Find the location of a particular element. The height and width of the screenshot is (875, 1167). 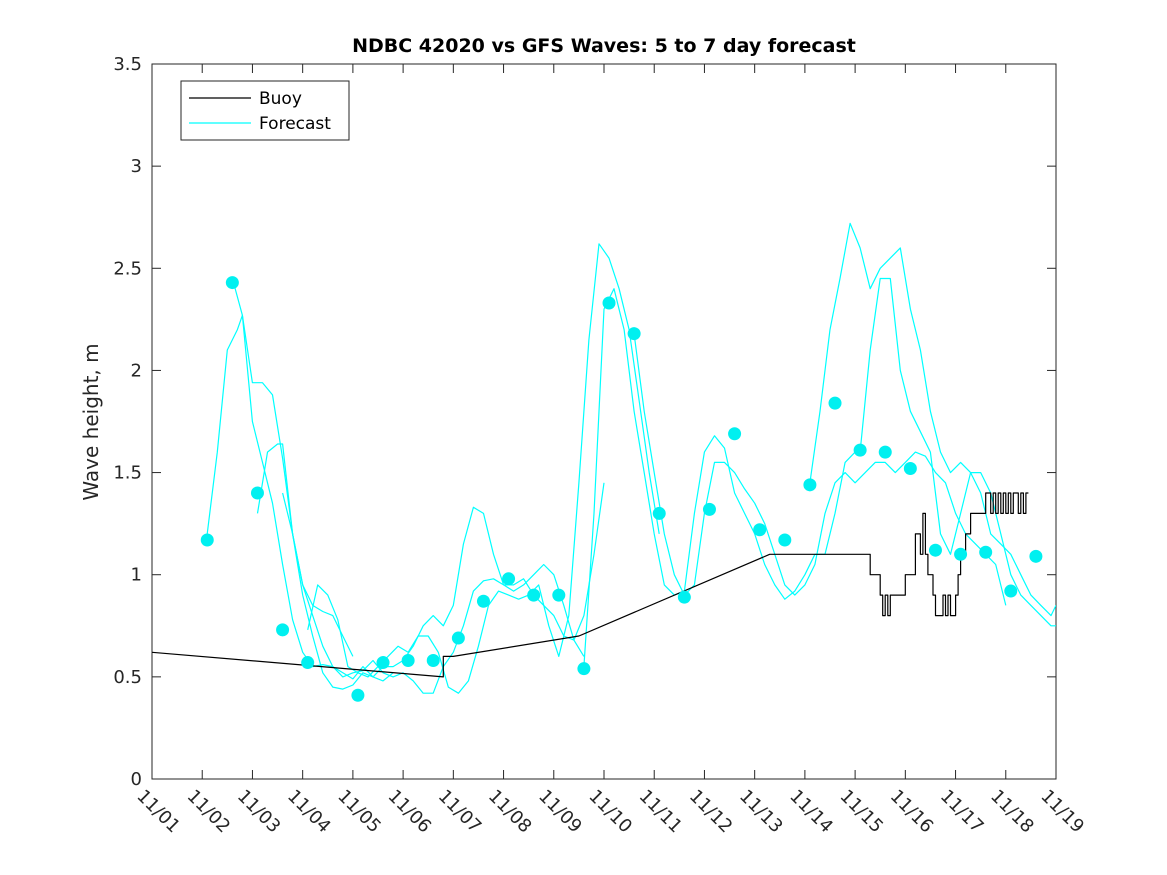

legend-buoy-label: Buoy is located at coordinates (280, 99).